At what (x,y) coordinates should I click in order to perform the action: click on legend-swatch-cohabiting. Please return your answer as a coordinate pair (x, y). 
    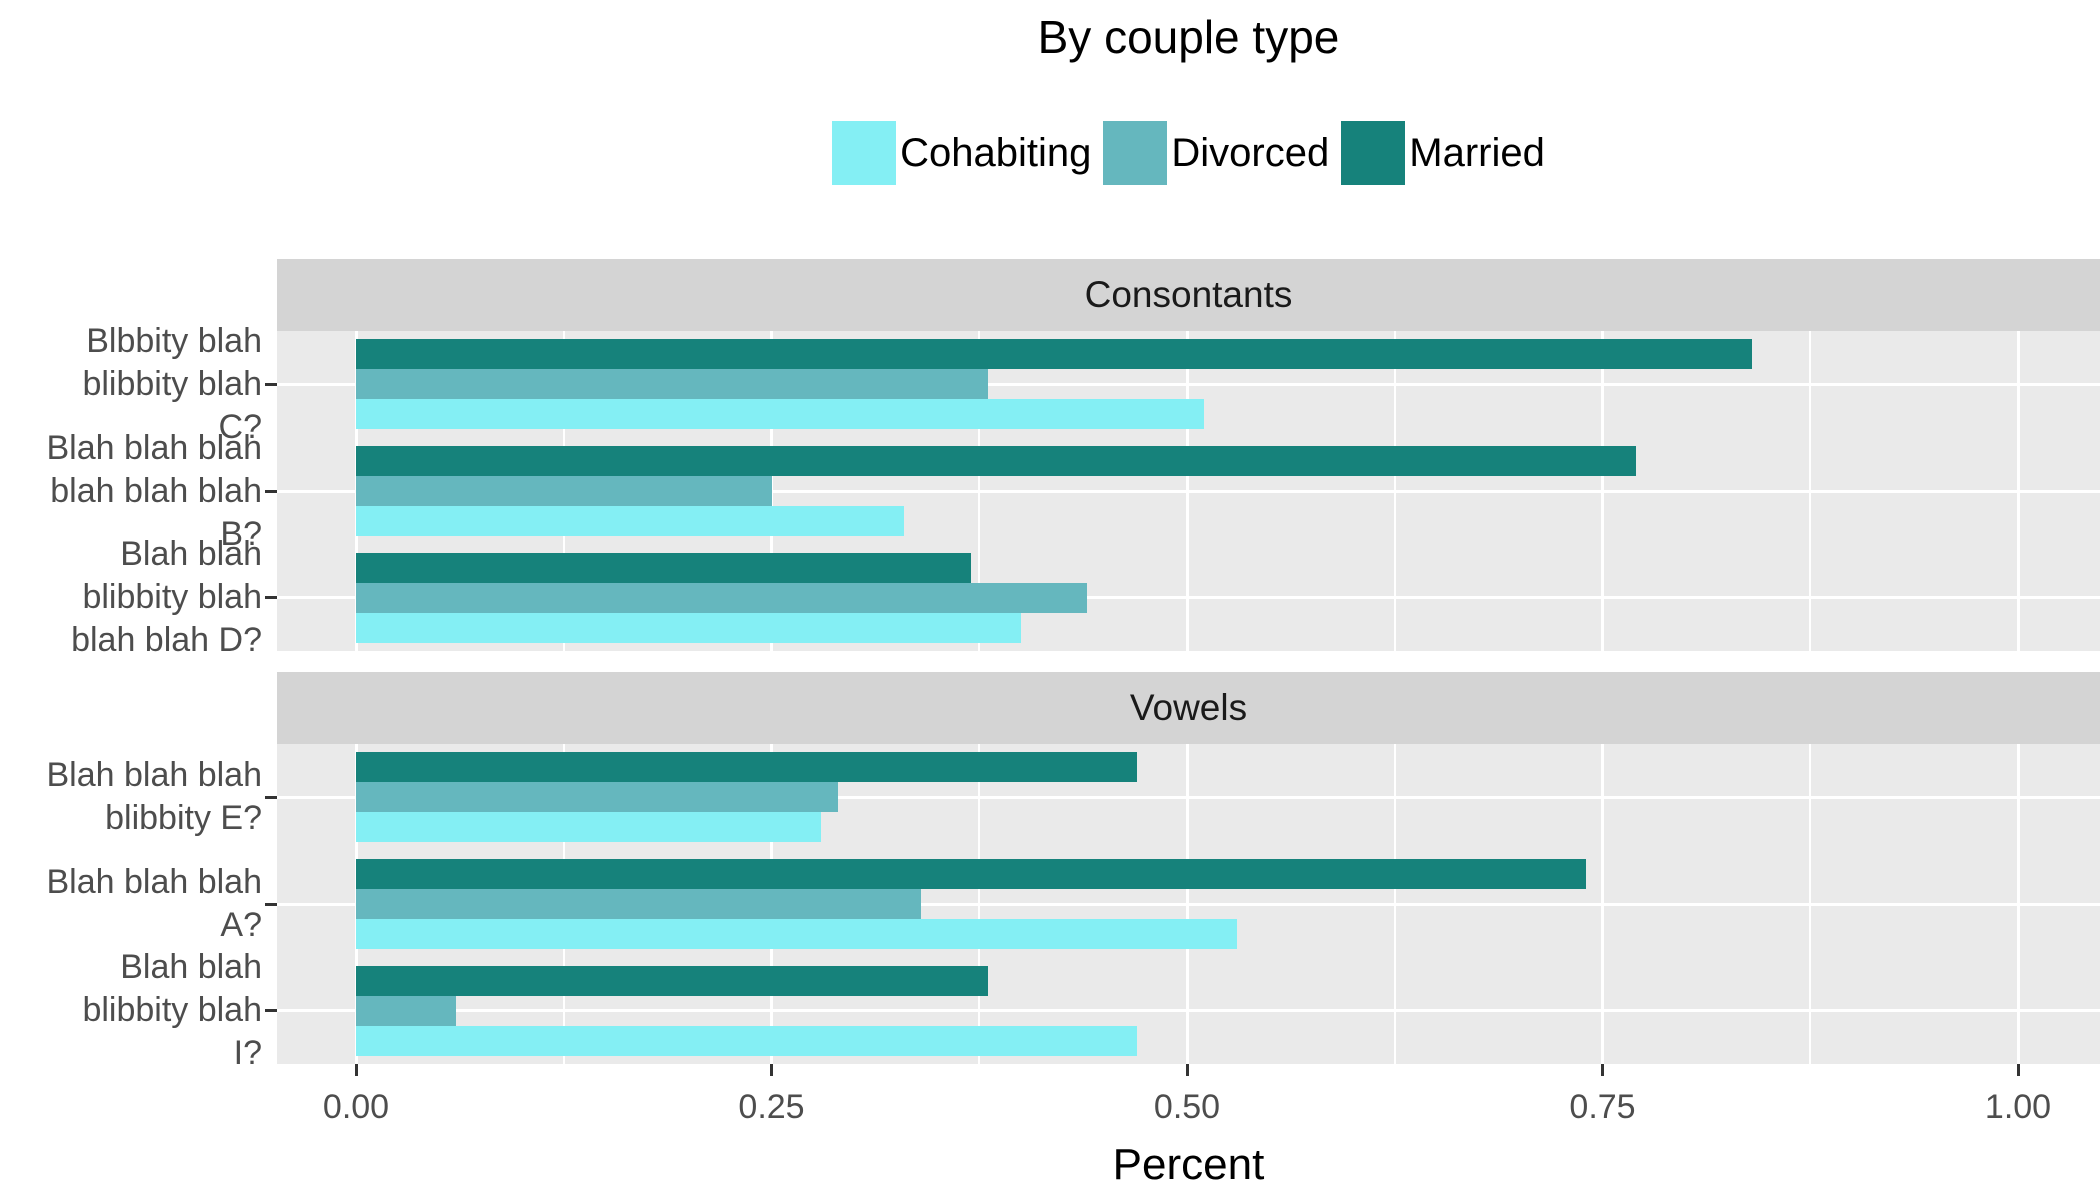
    Looking at the image, I should click on (864, 153).